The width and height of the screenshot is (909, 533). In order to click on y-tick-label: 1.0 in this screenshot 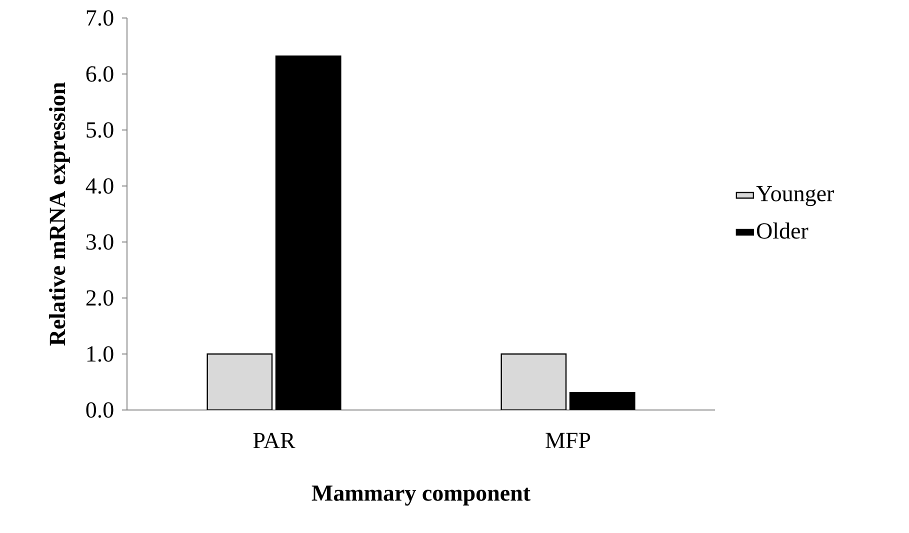, I will do `click(100, 354)`.